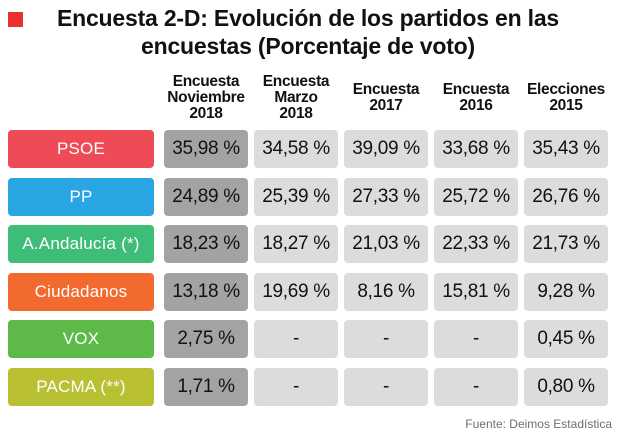  I want to click on value-cell: 19,69 %, so click(296, 291).